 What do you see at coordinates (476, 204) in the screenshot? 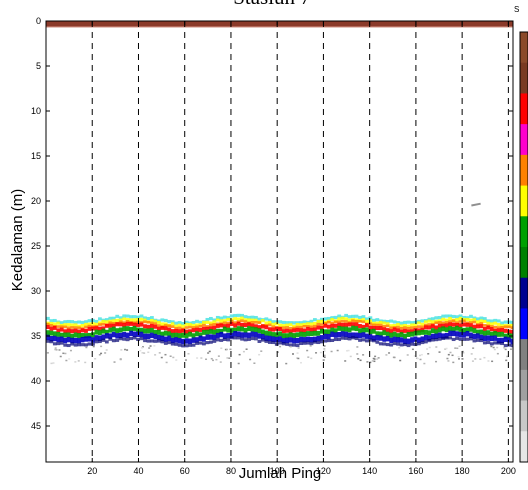
I see `isolated-target` at bounding box center [476, 204].